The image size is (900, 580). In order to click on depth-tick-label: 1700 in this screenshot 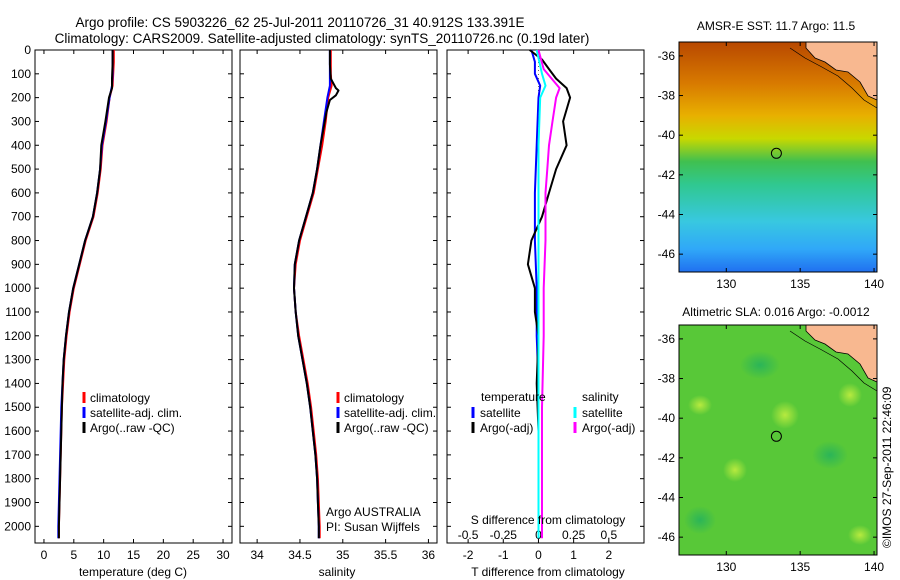, I will do `click(17, 455)`.